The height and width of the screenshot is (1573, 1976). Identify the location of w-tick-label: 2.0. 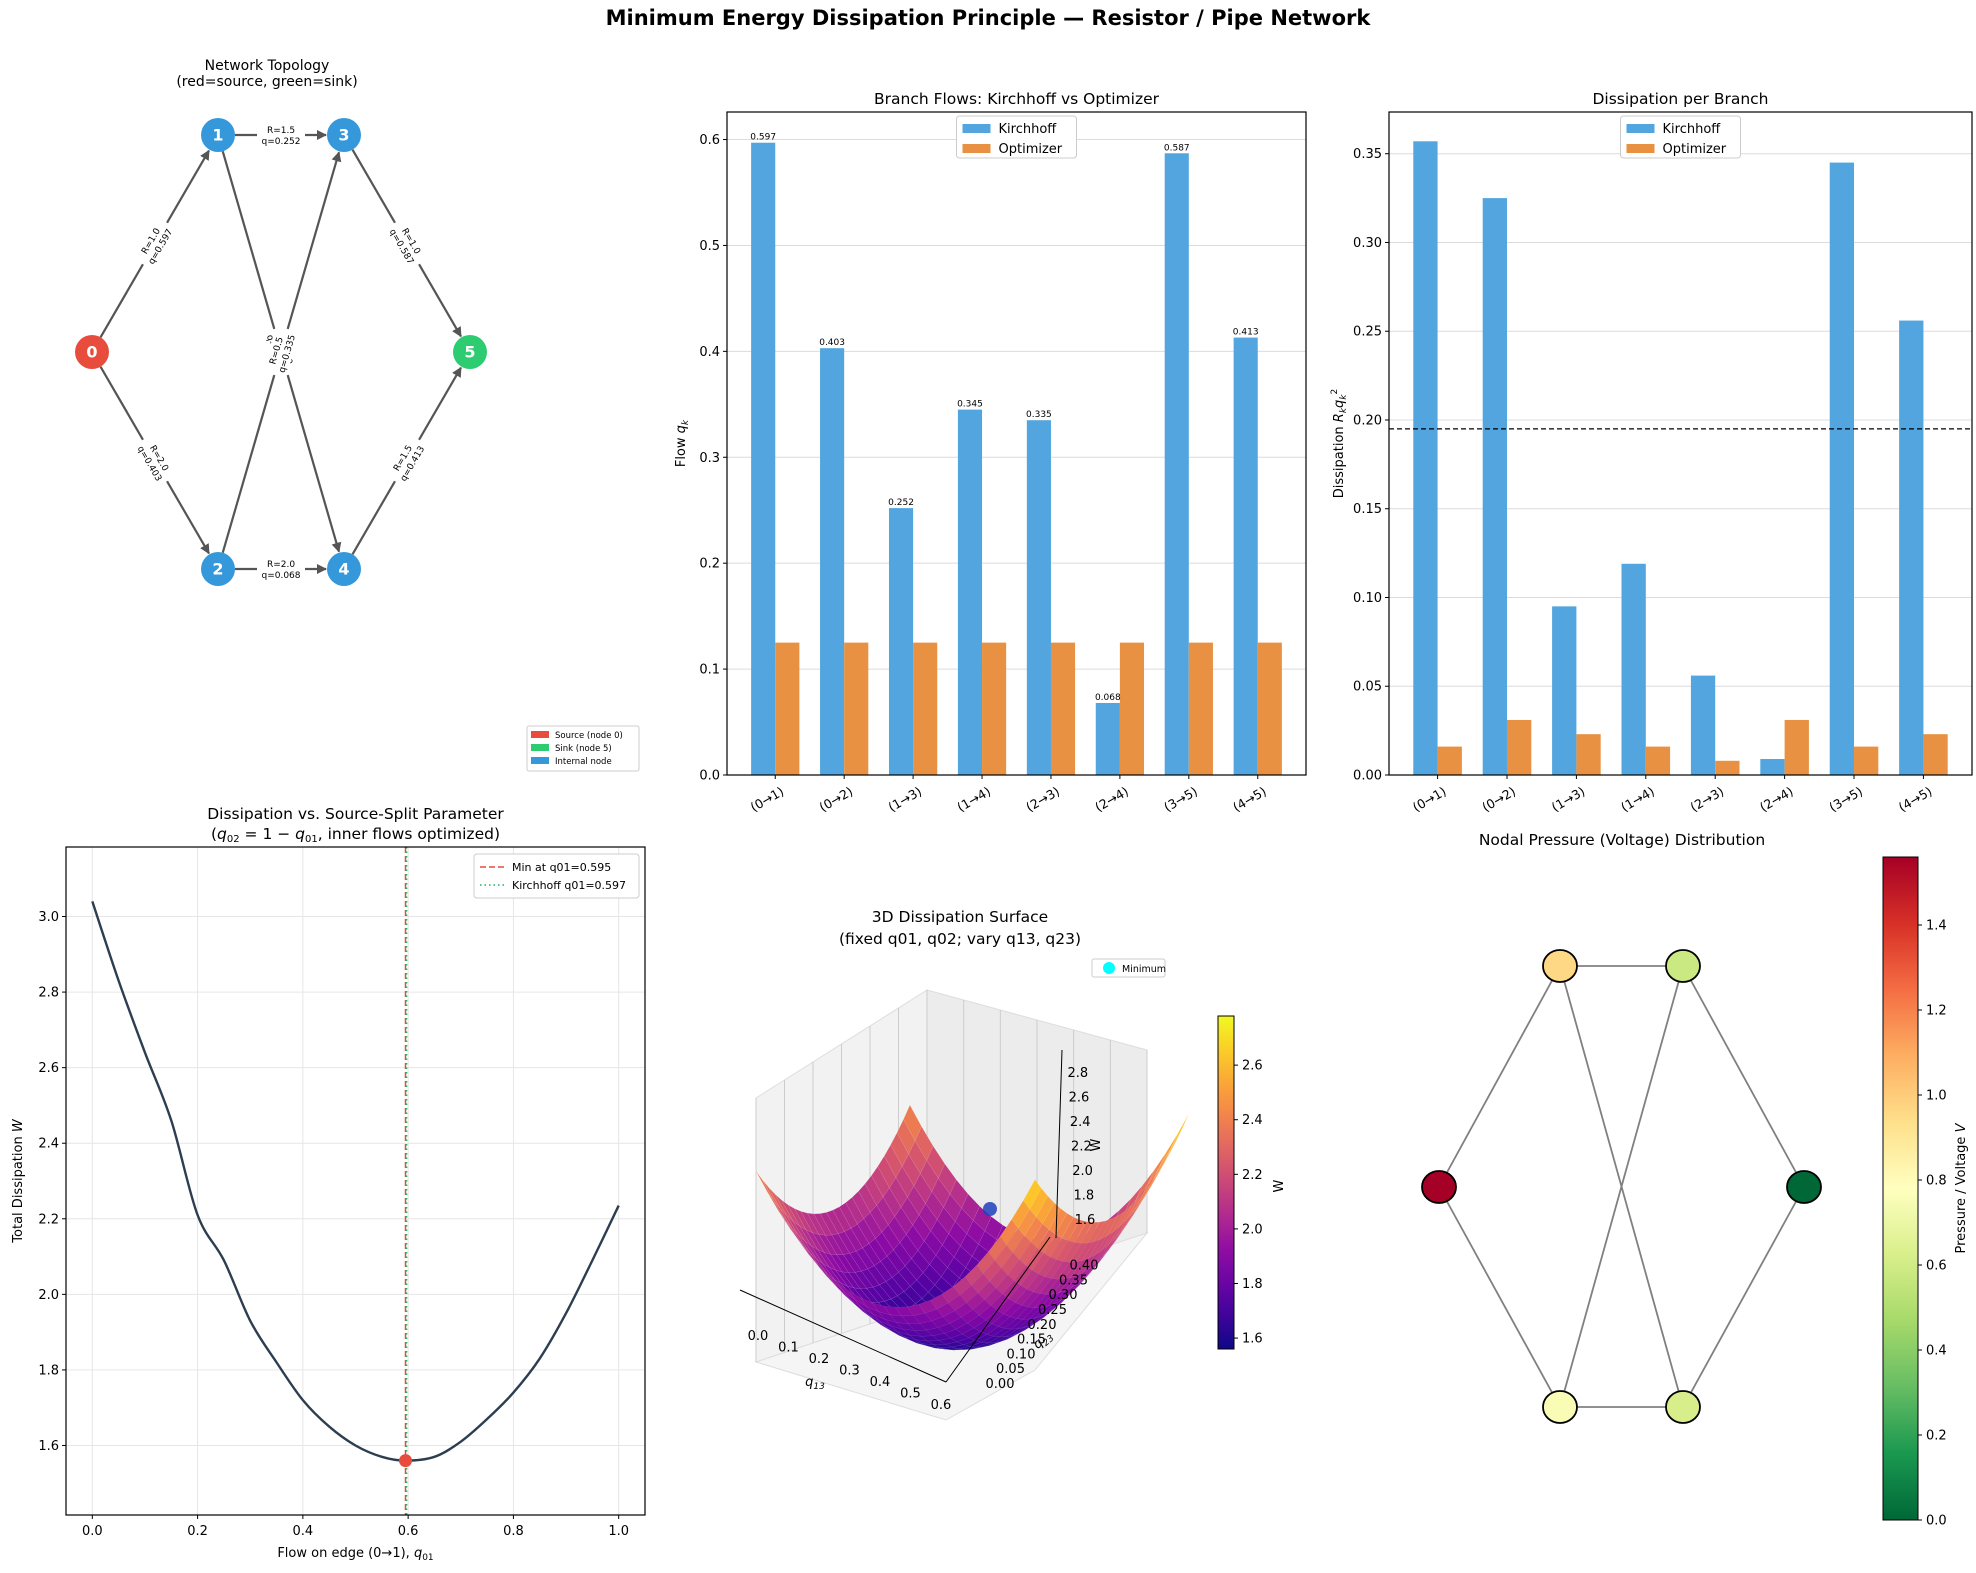
(1082, 1171).